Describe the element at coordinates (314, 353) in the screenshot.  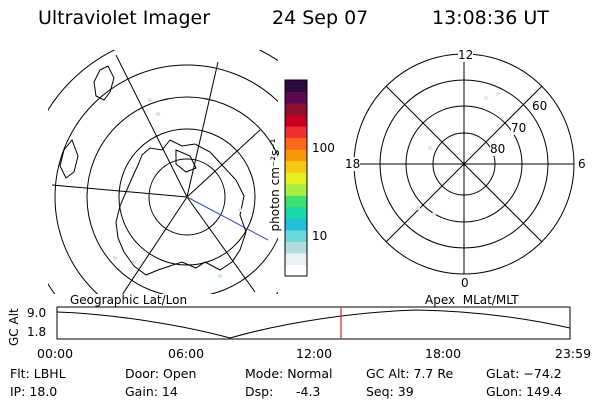
I see `time-tick: 12:00` at that location.